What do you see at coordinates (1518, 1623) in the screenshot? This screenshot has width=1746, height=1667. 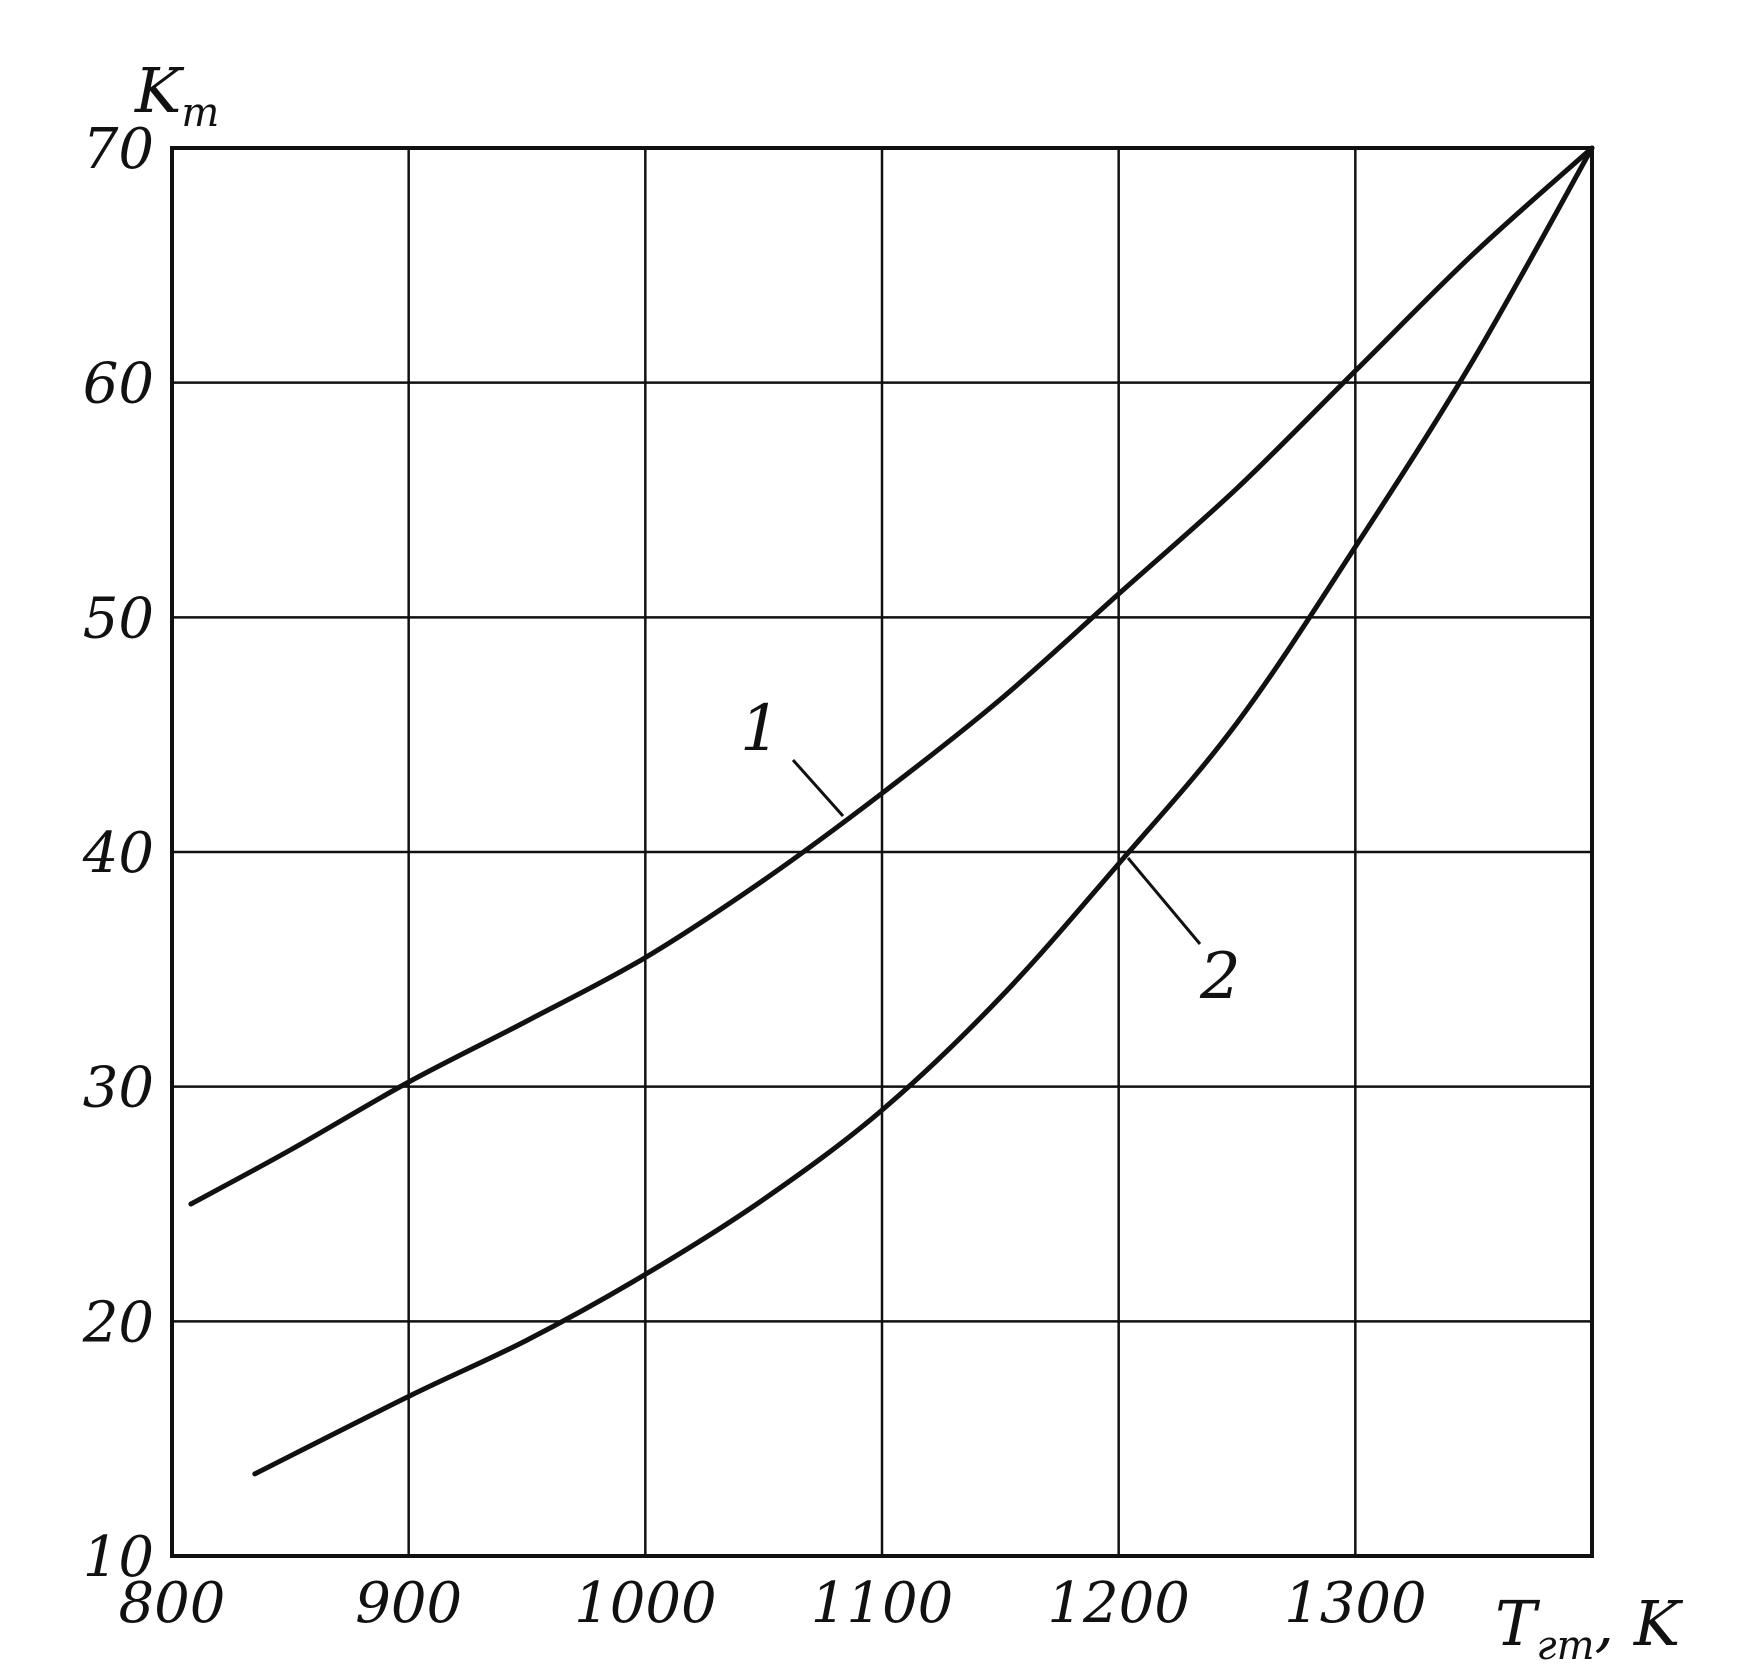 I see `x-axis-label-main: T` at bounding box center [1518, 1623].